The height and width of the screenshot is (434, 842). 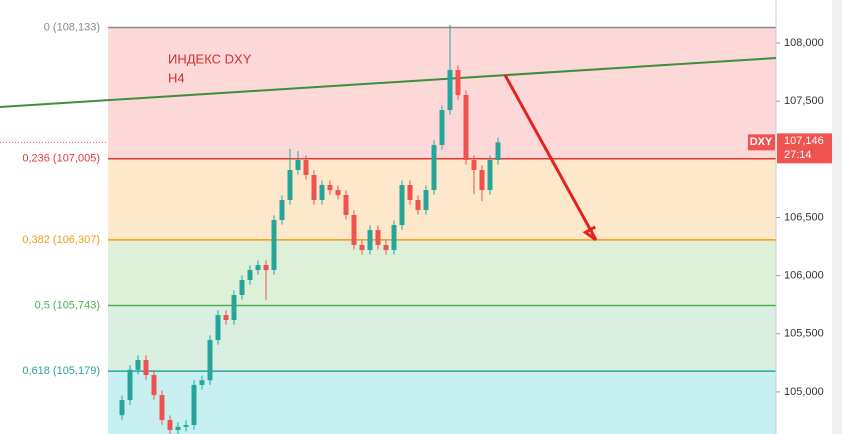 I want to click on fib-label: 0,618 (105,179), so click(x=61, y=371).